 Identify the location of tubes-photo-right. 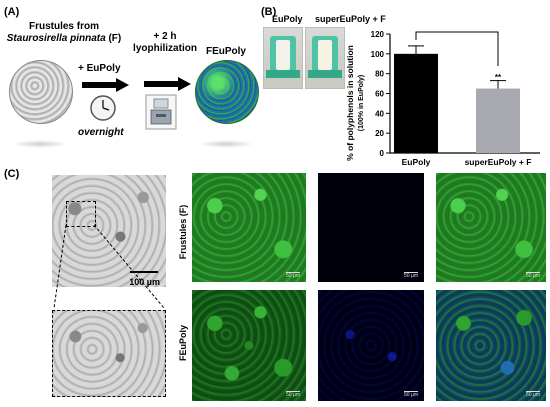
(325, 58).